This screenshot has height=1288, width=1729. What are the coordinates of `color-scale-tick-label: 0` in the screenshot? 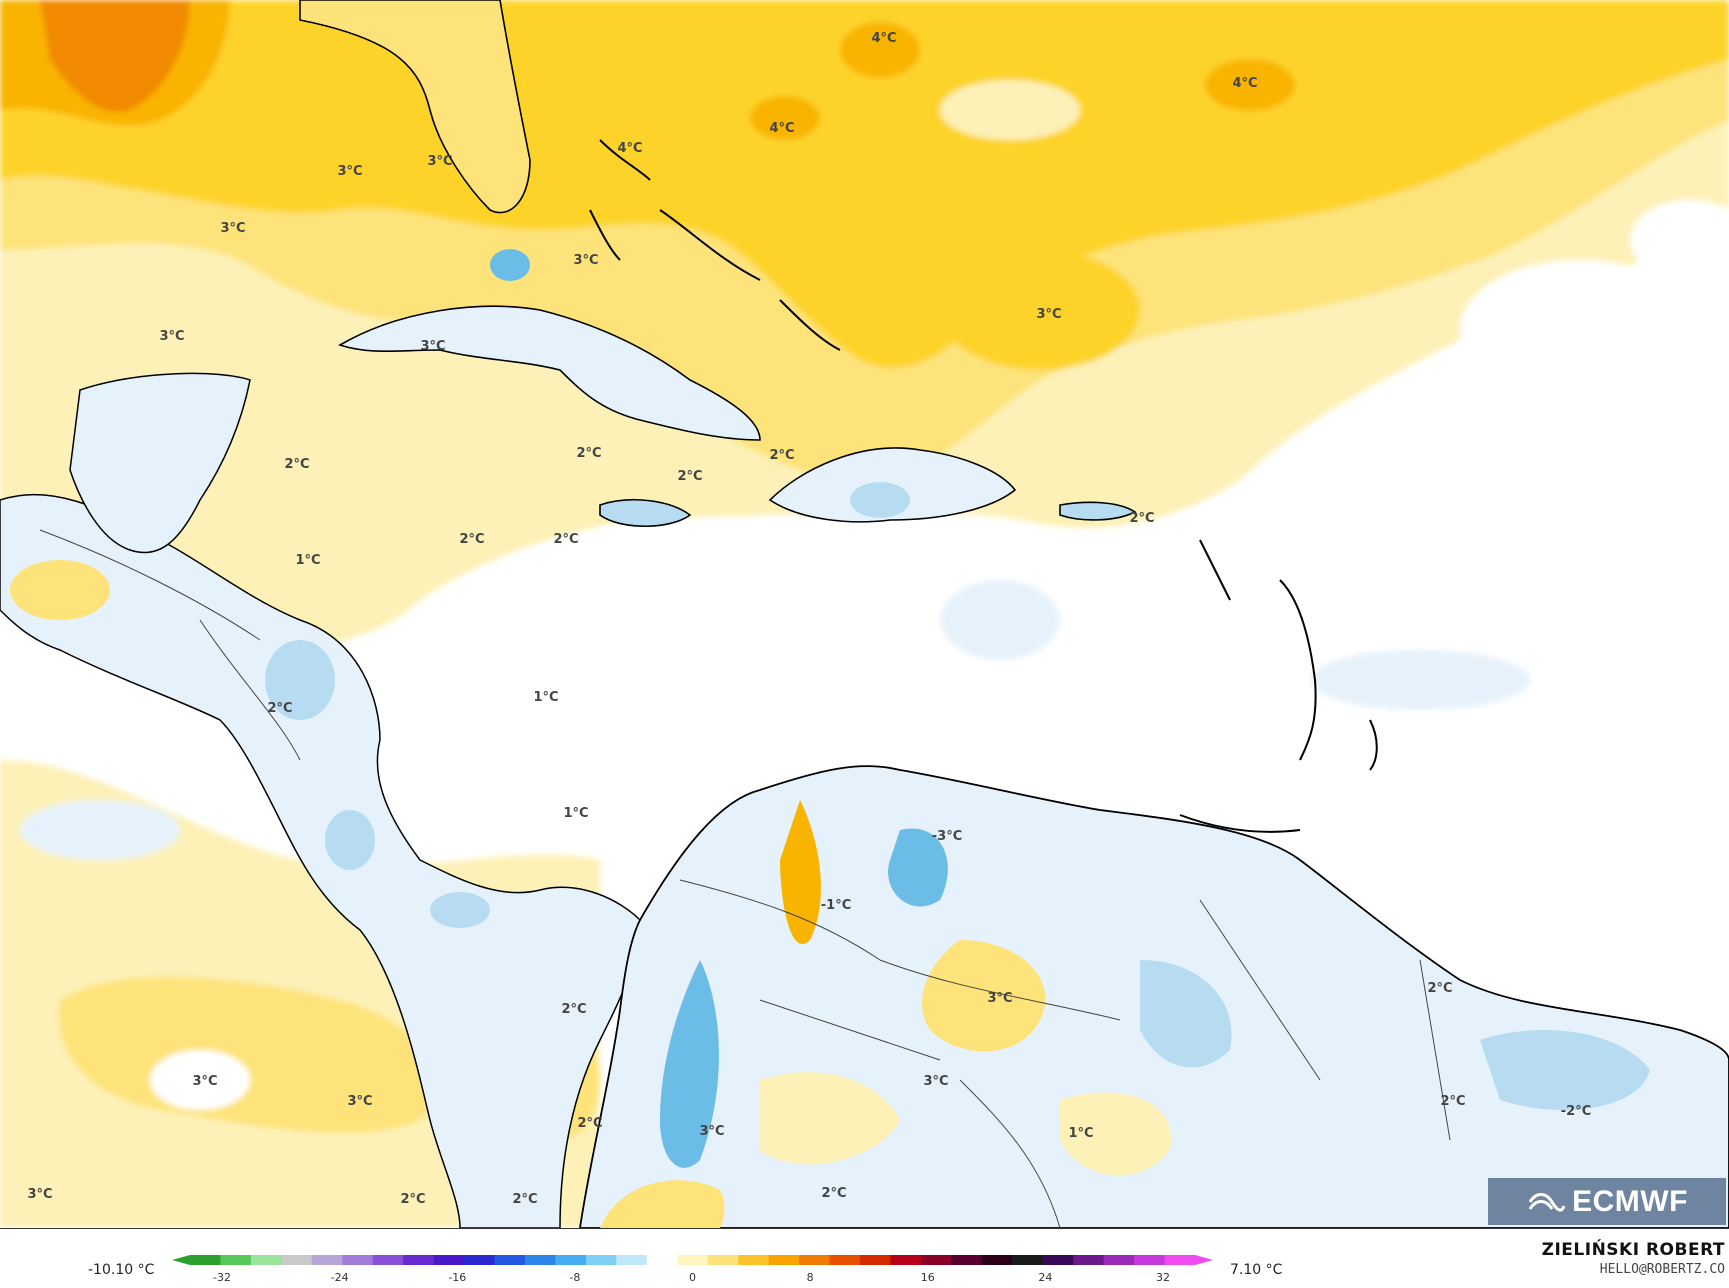 It's located at (692, 1277).